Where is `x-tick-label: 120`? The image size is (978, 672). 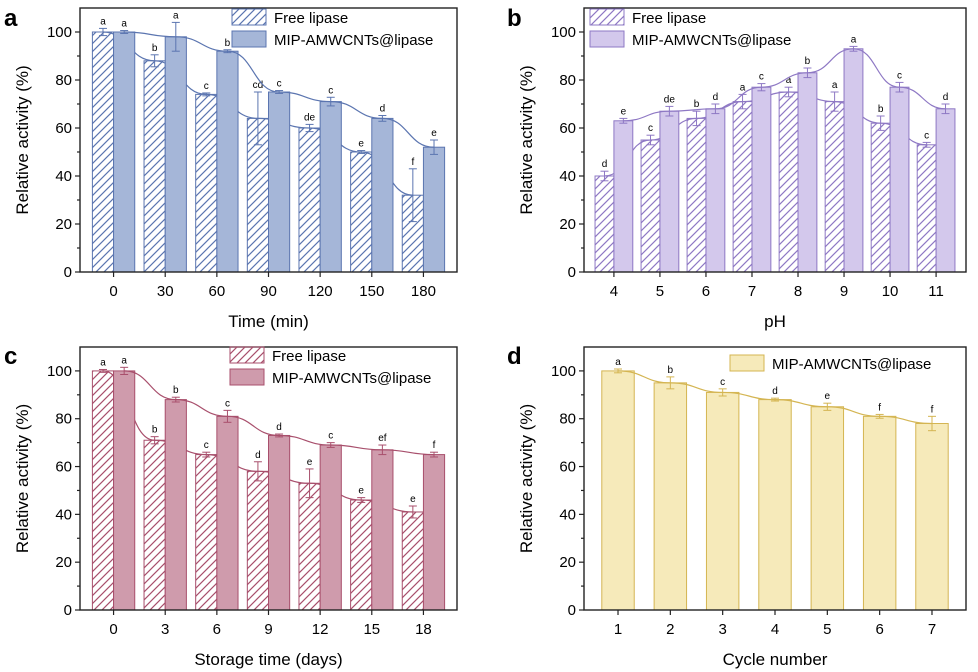 x-tick-label: 120 is located at coordinates (320, 291).